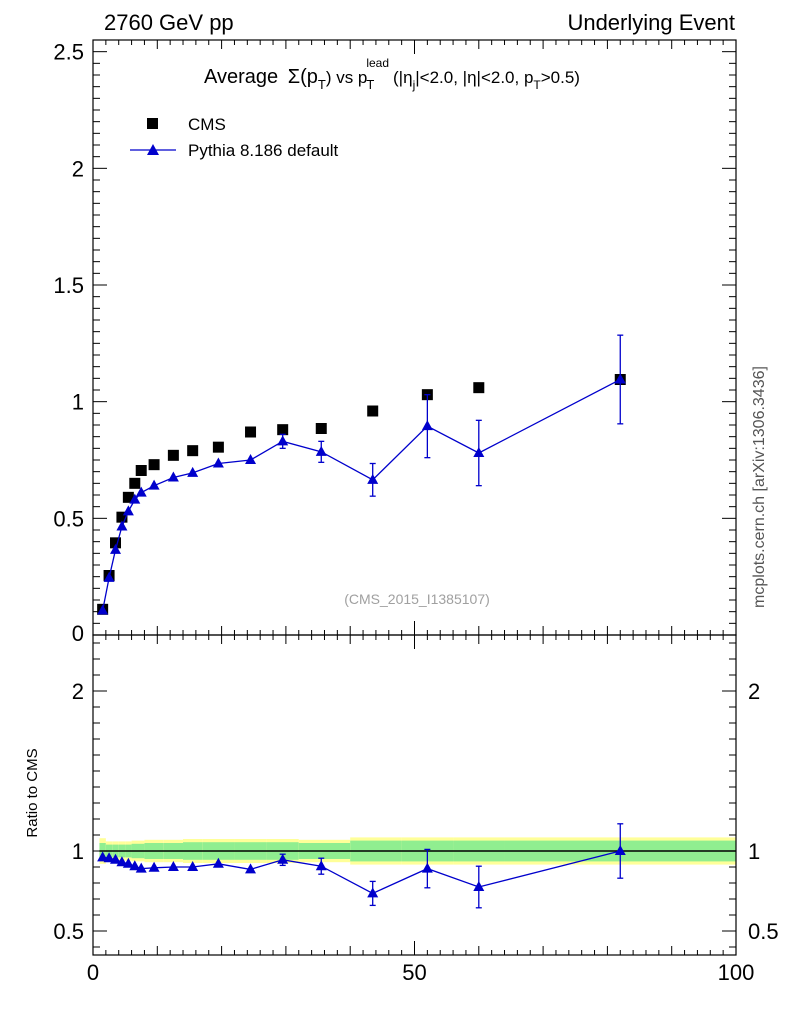 The height and width of the screenshot is (1024, 786). Describe the element at coordinates (68, 931) in the screenshot. I see `ratio-y-tick-label: 0.5` at that location.